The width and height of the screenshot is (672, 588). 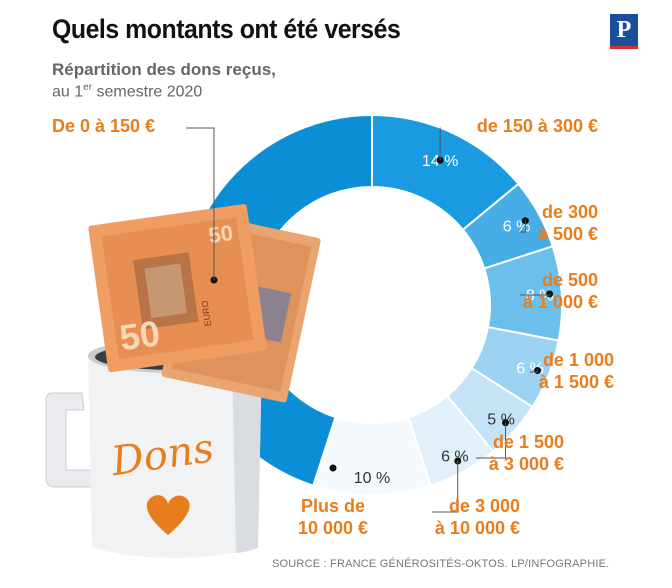 I want to click on percent-label-3: 8 %, so click(x=540, y=295).